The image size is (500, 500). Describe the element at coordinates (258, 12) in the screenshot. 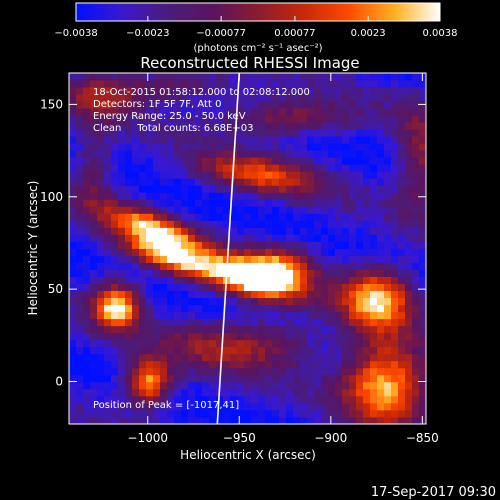

I see `colorbar` at that location.